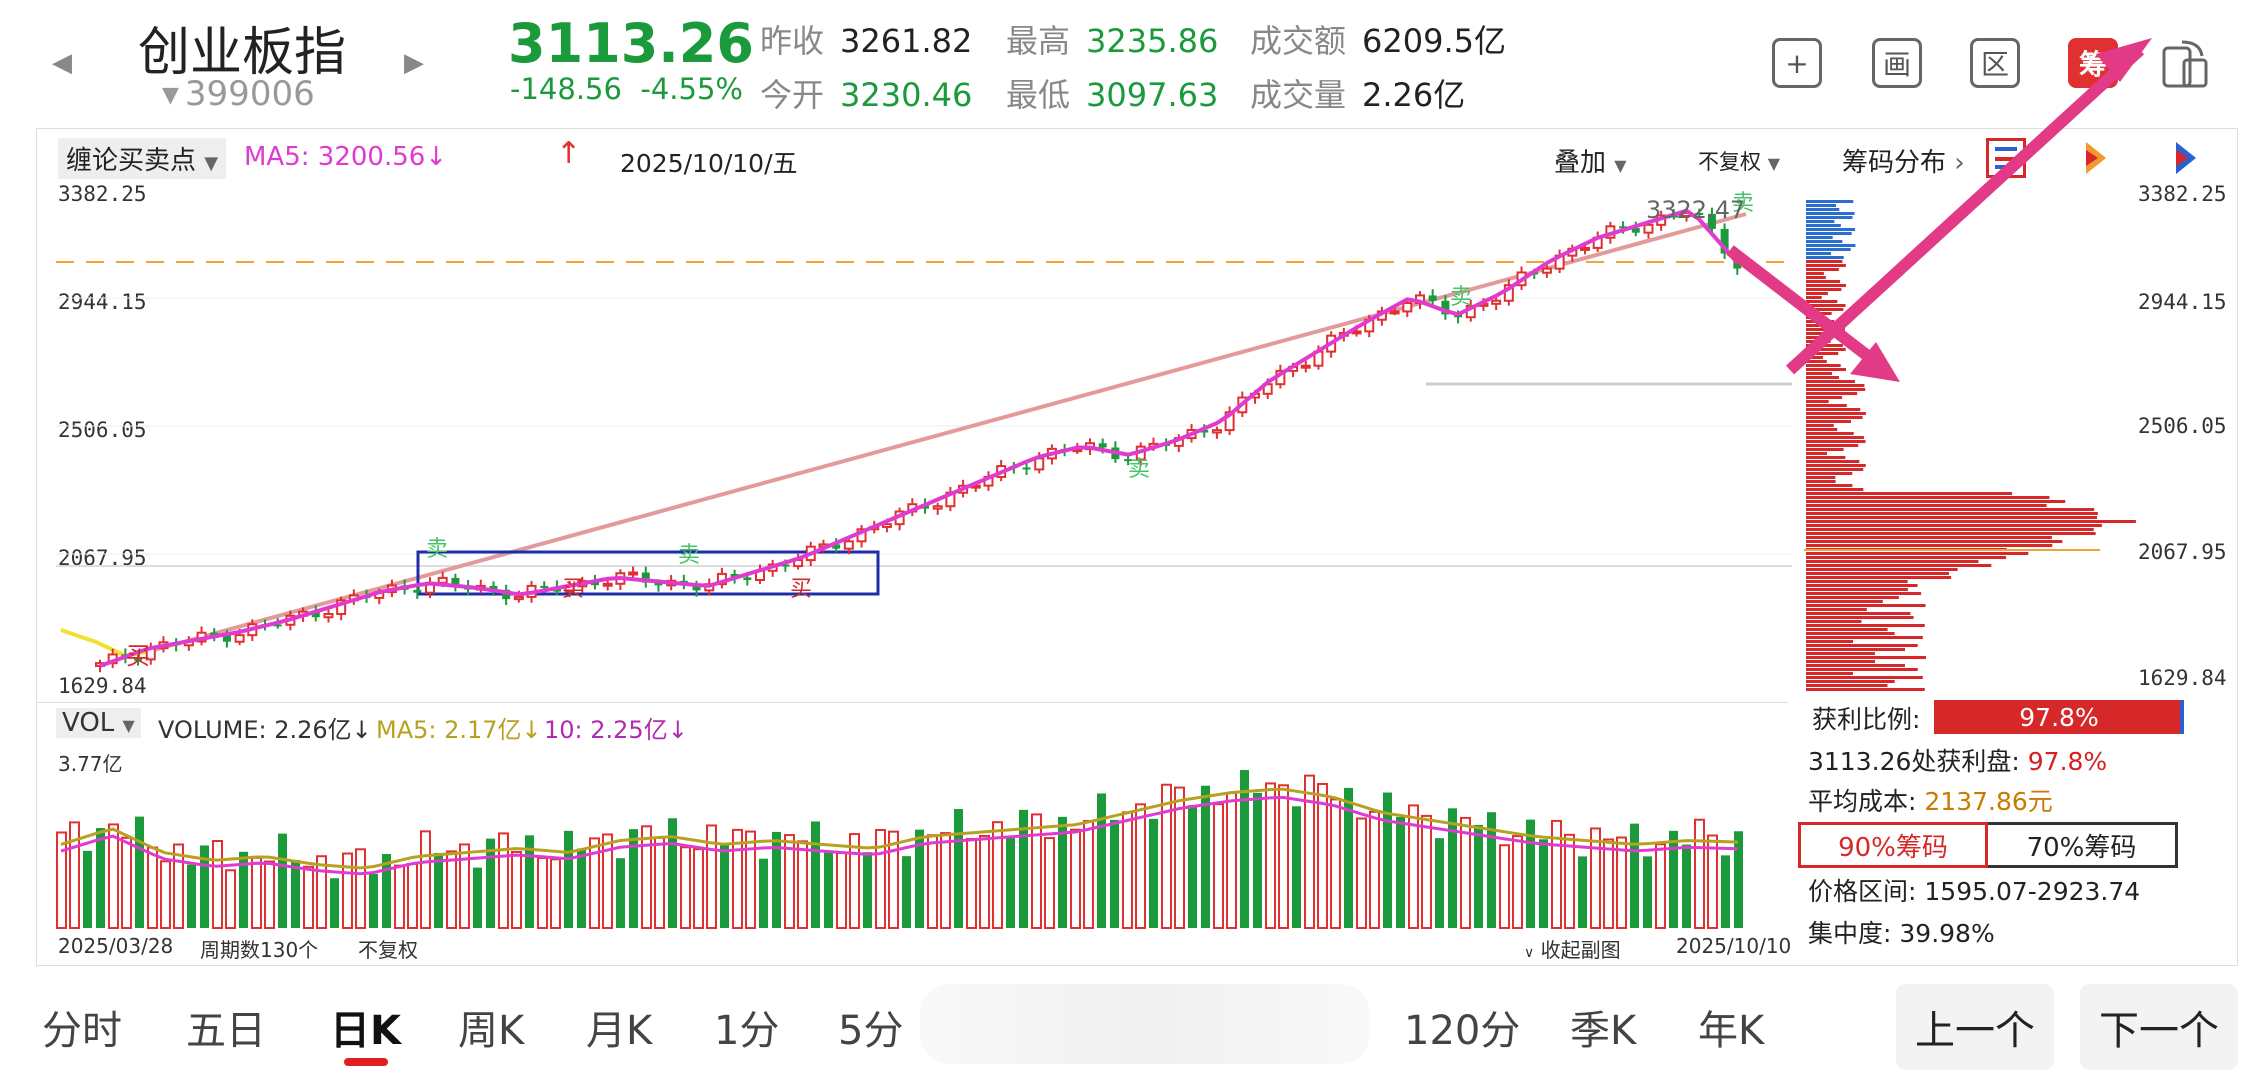 This screenshot has height=1080, width=2252. I want to click on tab-weekly-k: 周K, so click(491, 1031).